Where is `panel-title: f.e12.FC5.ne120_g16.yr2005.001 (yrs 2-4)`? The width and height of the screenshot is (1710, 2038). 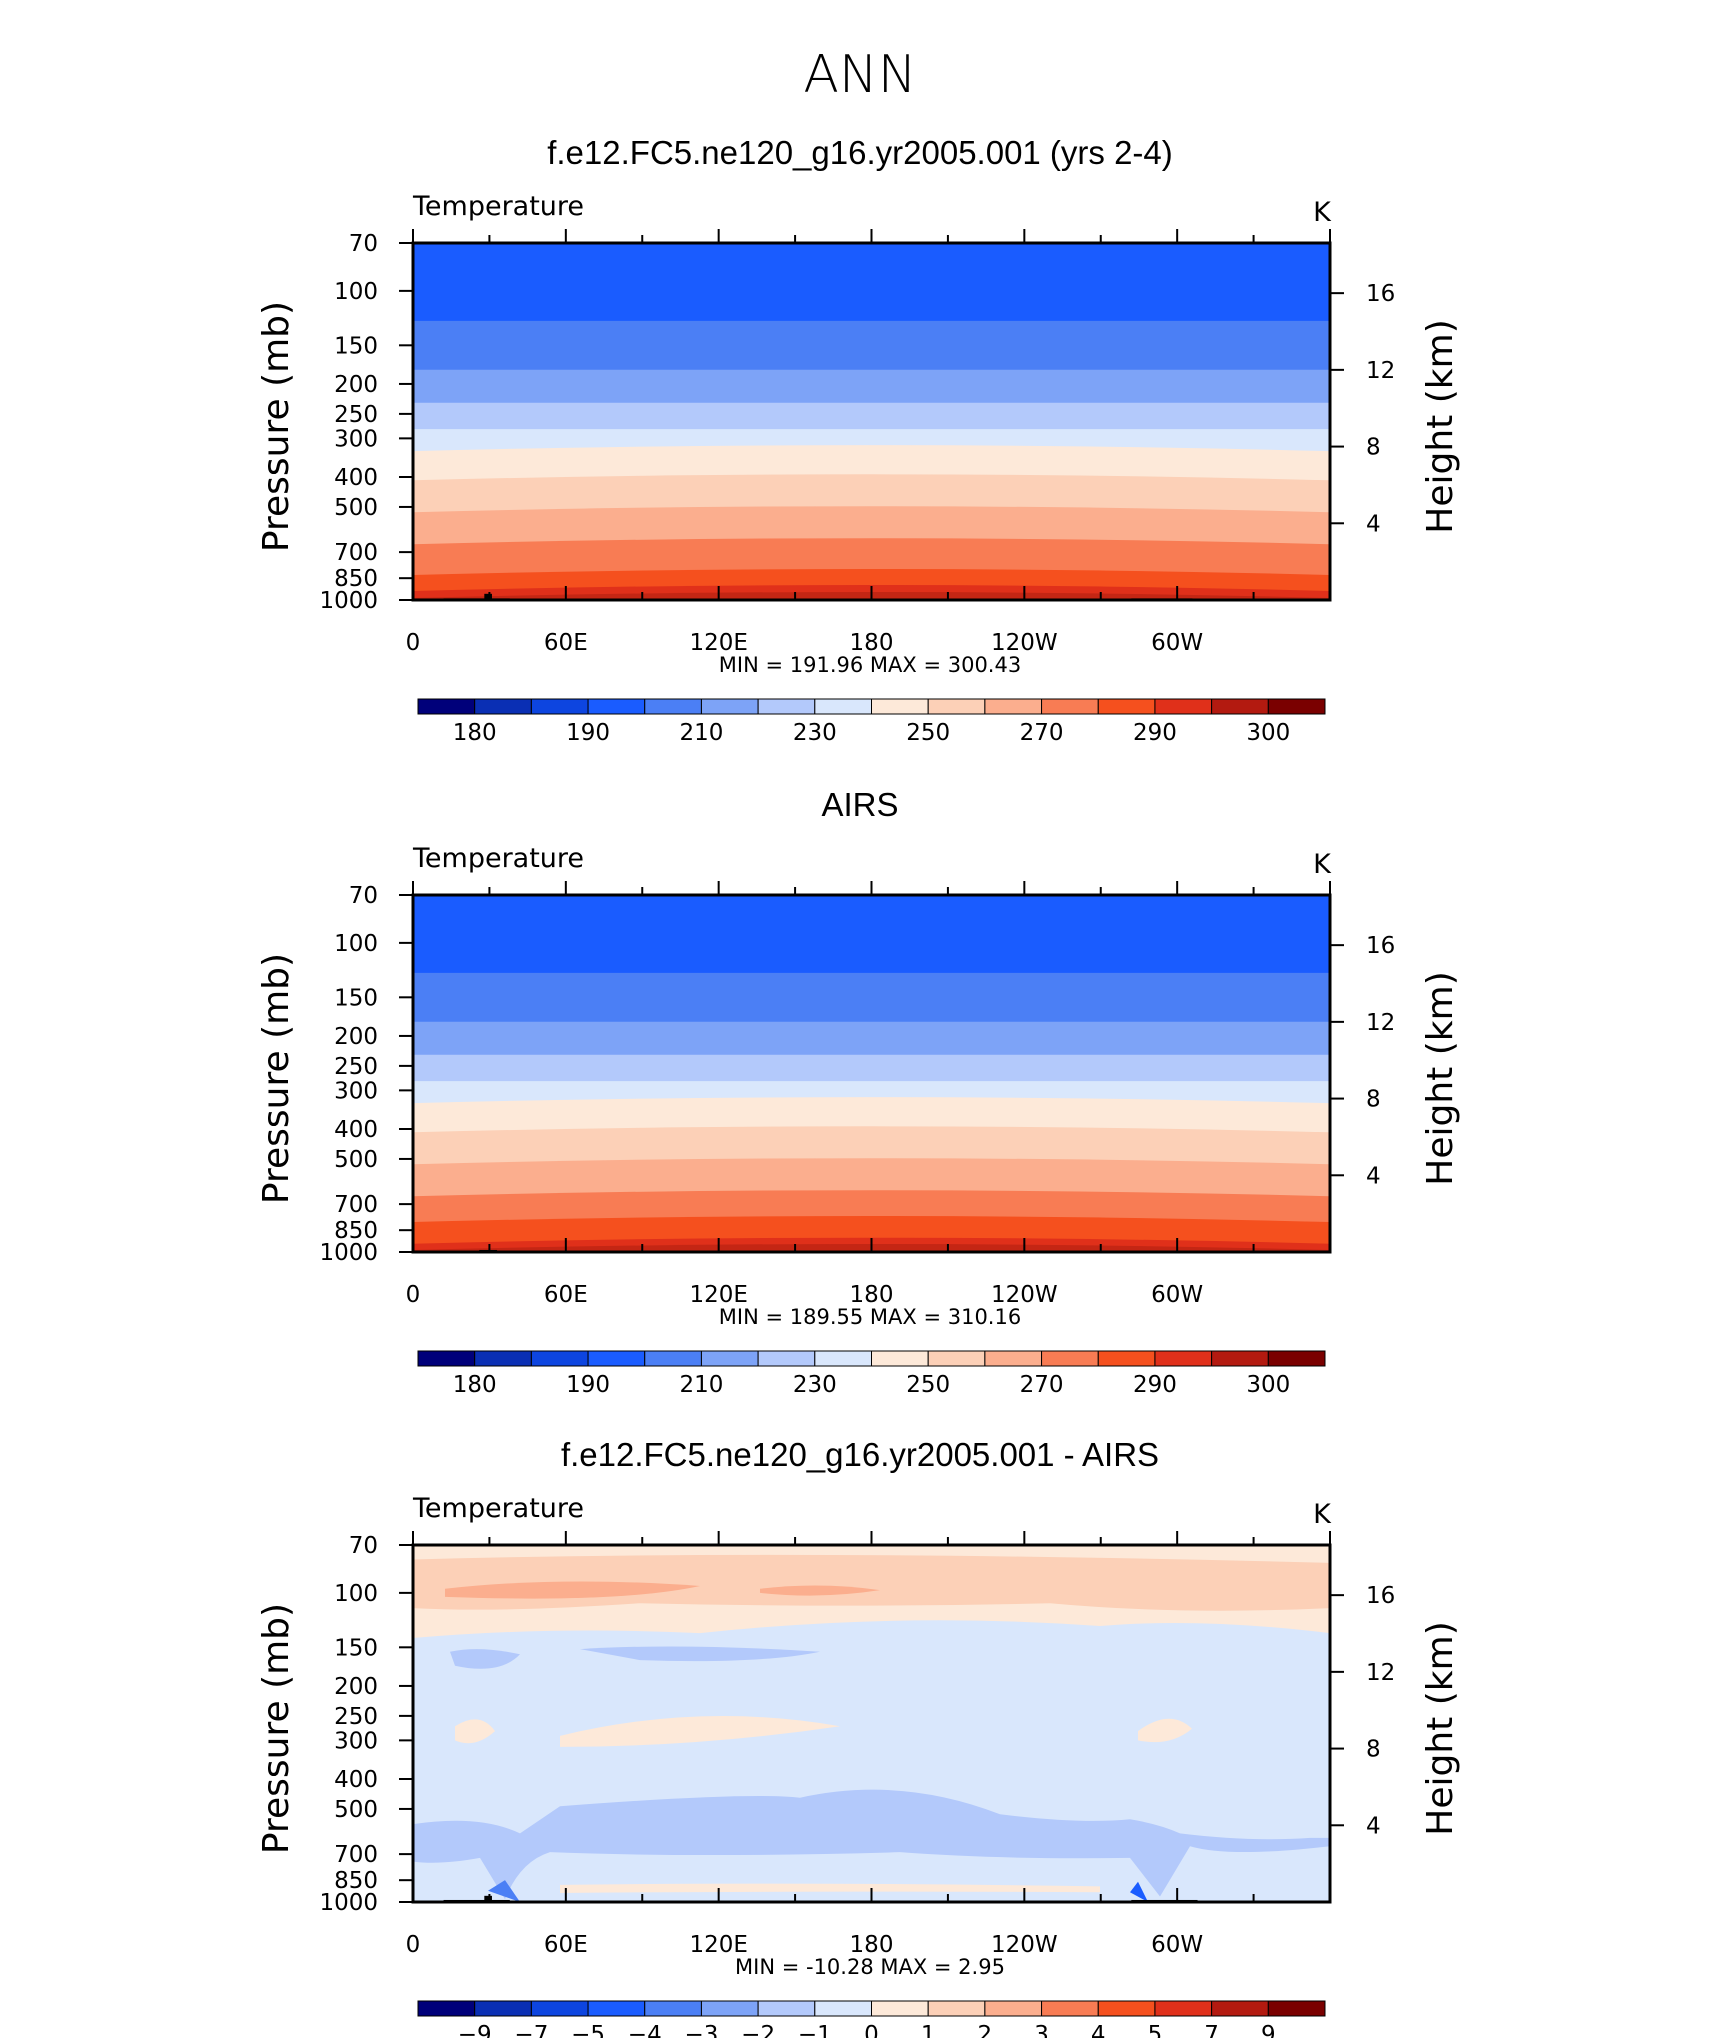
panel-title: f.e12.FC5.ne120_g16.yr2005.001 (yrs 2-4) is located at coordinates (860, 152).